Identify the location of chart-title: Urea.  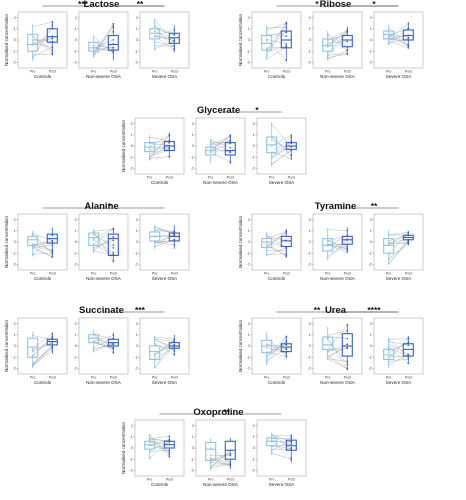
(336, 310).